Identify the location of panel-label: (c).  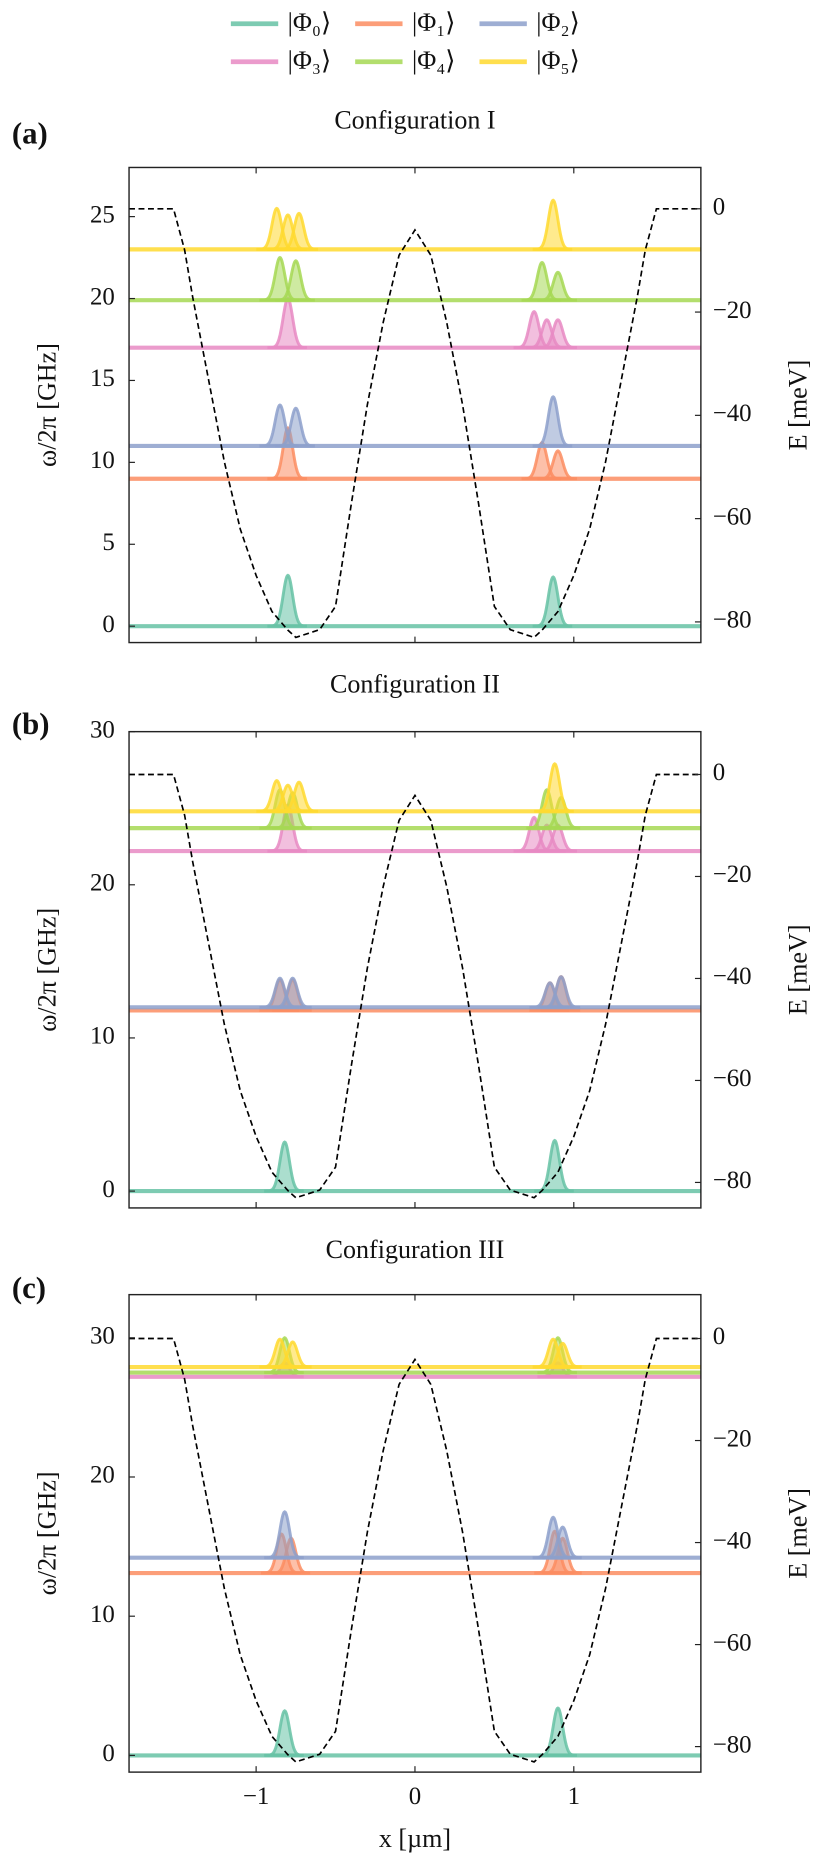
(29, 1288).